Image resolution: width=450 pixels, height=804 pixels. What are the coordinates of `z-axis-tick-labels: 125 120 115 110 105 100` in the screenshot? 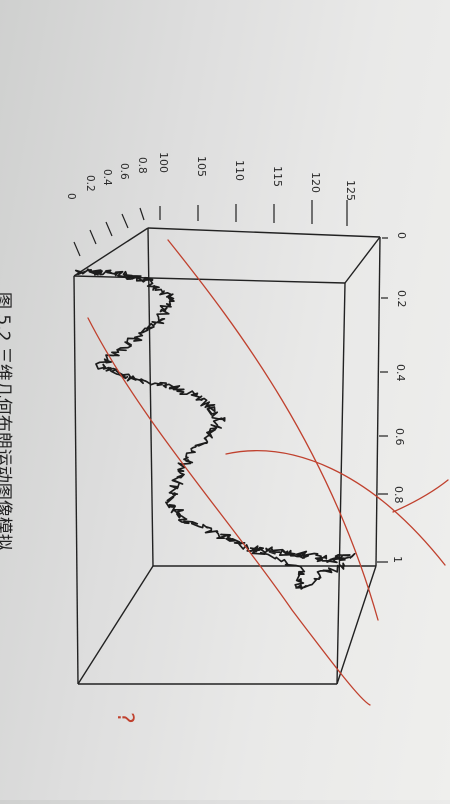 It's located at (257, 176).